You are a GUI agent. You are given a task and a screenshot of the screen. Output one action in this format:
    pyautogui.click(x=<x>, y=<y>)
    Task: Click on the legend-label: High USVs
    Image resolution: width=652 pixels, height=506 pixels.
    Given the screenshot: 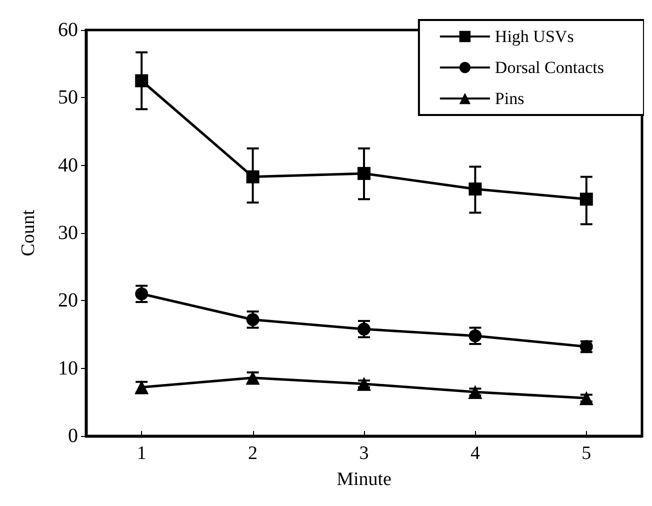 What is the action you would take?
    pyautogui.click(x=534, y=36)
    